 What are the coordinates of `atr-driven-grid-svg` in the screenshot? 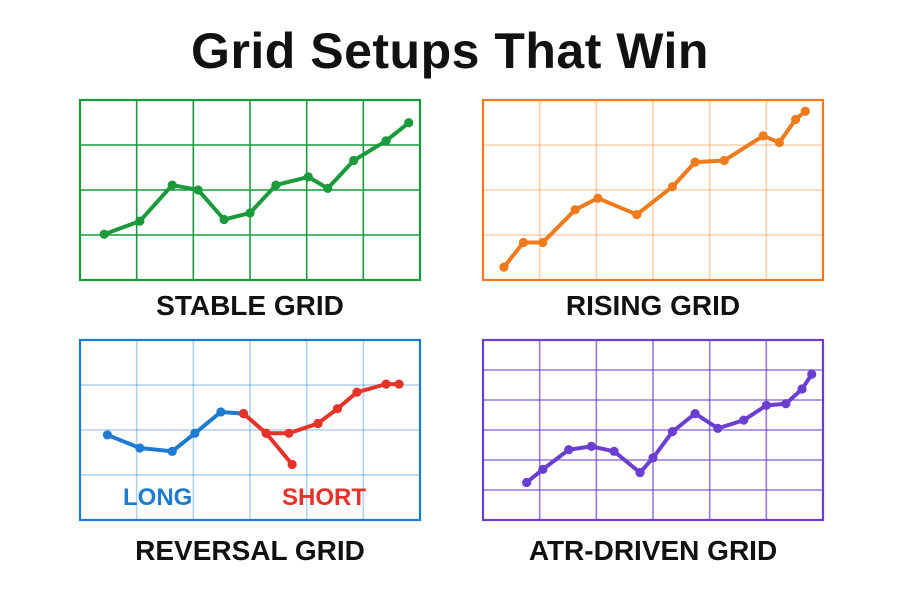 It's located at (653, 430).